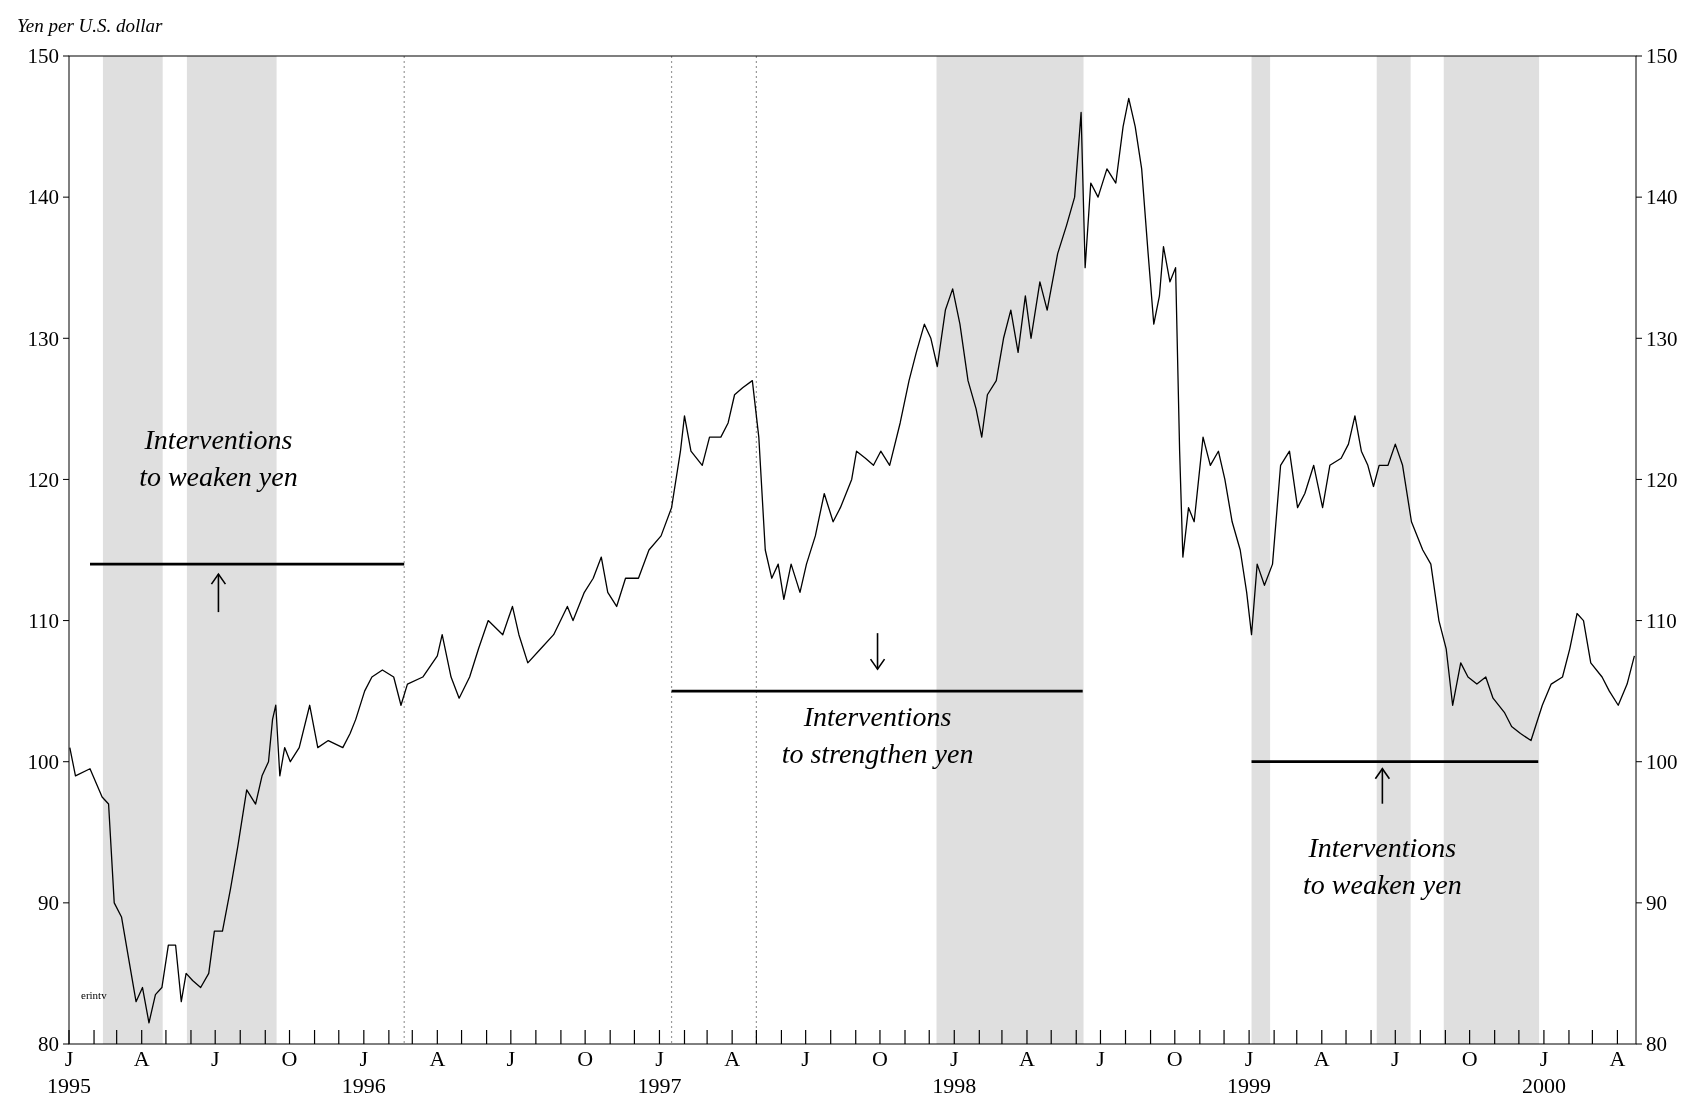 The image size is (1696, 1109). What do you see at coordinates (1661, 620) in the screenshot?
I see `y2-tick-label: 110` at bounding box center [1661, 620].